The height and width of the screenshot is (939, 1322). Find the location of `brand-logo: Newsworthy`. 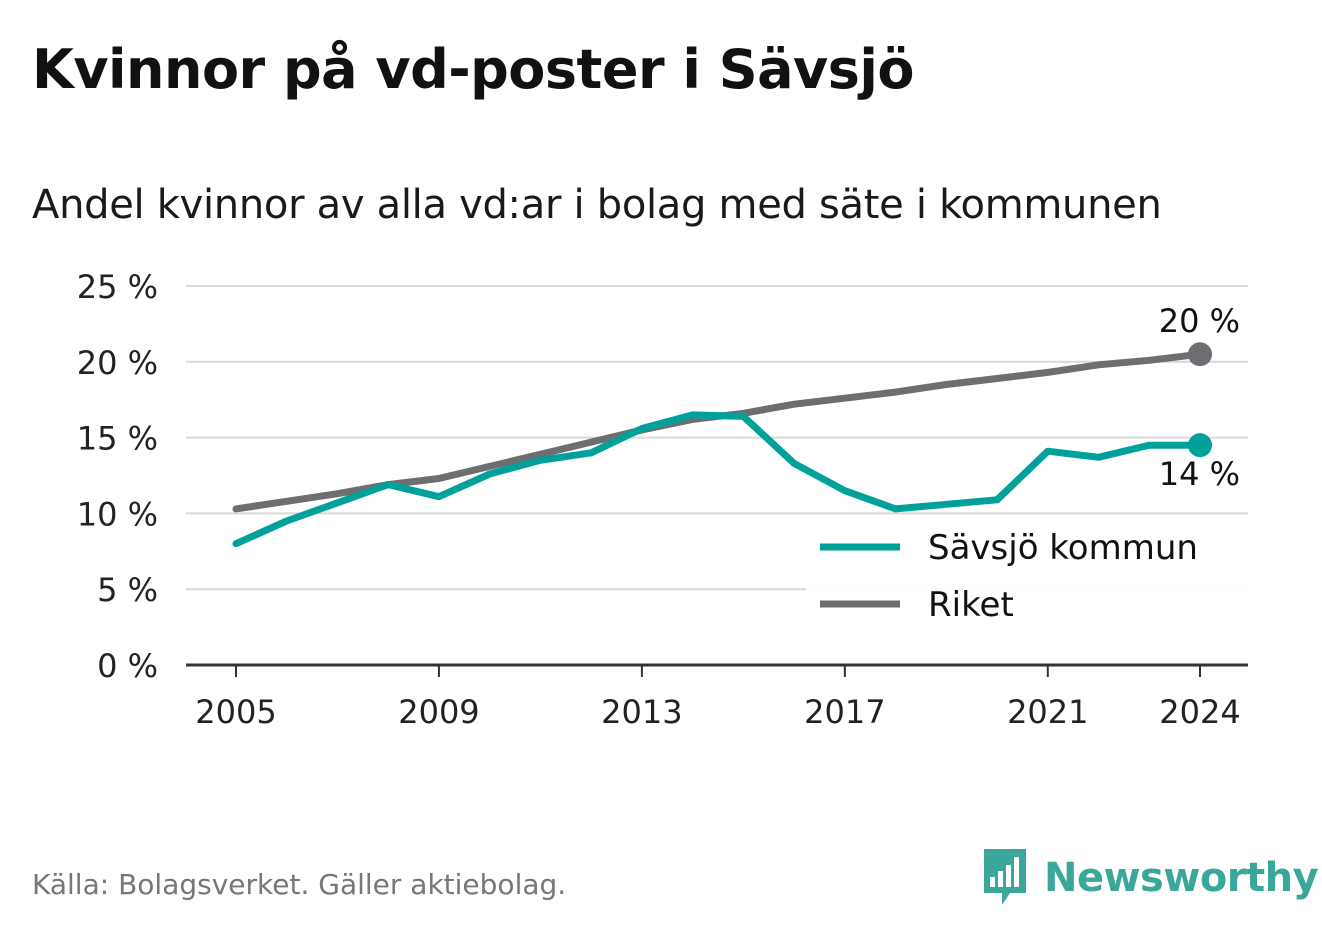

brand-logo: Newsworthy is located at coordinates (1149, 878).